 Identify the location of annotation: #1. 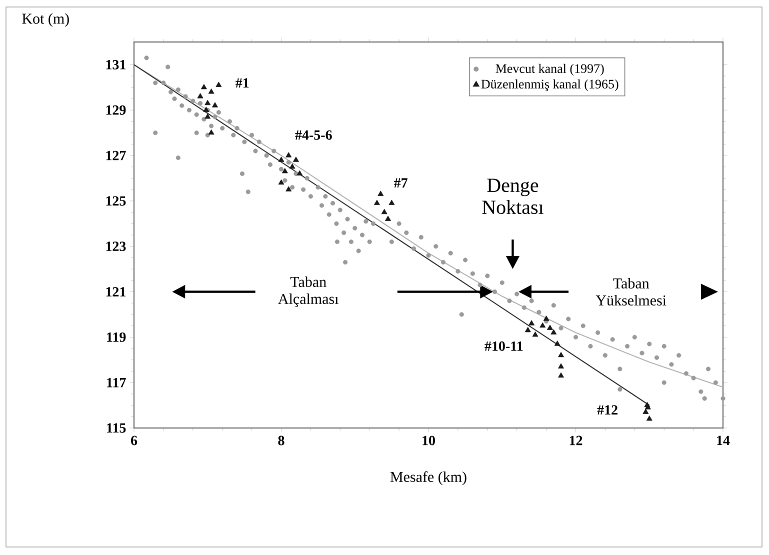
(242, 83).